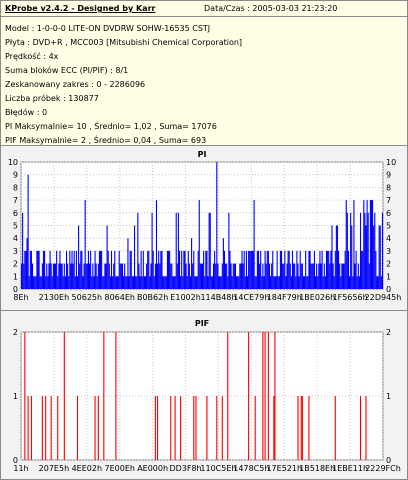 The image size is (408, 480). Describe the element at coordinates (271, 8) in the screenshot. I see `scan-date: Data/Czas : 2005-03-03 21:23:20` at that location.